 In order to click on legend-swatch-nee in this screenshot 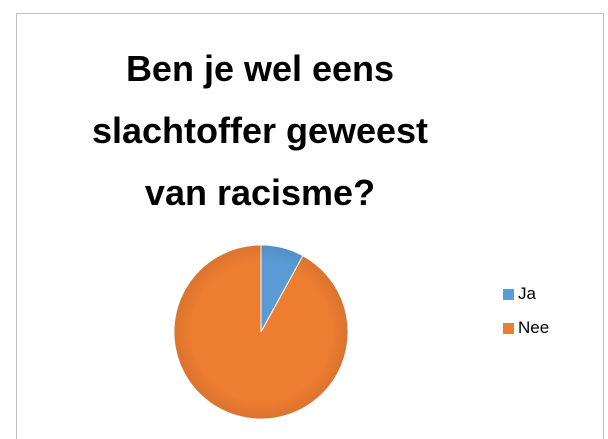, I will do `click(508, 328)`.